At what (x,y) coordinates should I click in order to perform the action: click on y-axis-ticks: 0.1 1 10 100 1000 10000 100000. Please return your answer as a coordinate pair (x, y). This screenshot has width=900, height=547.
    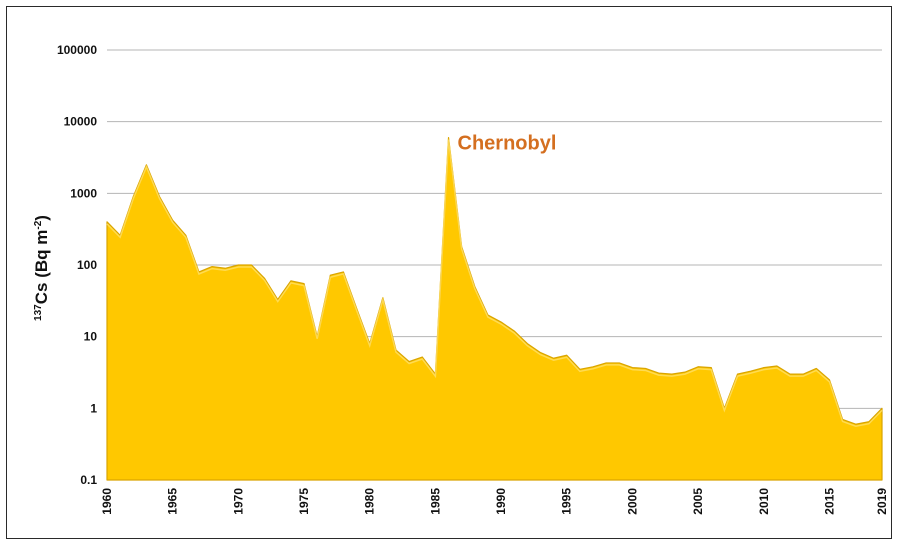
    Looking at the image, I should click on (77, 265).